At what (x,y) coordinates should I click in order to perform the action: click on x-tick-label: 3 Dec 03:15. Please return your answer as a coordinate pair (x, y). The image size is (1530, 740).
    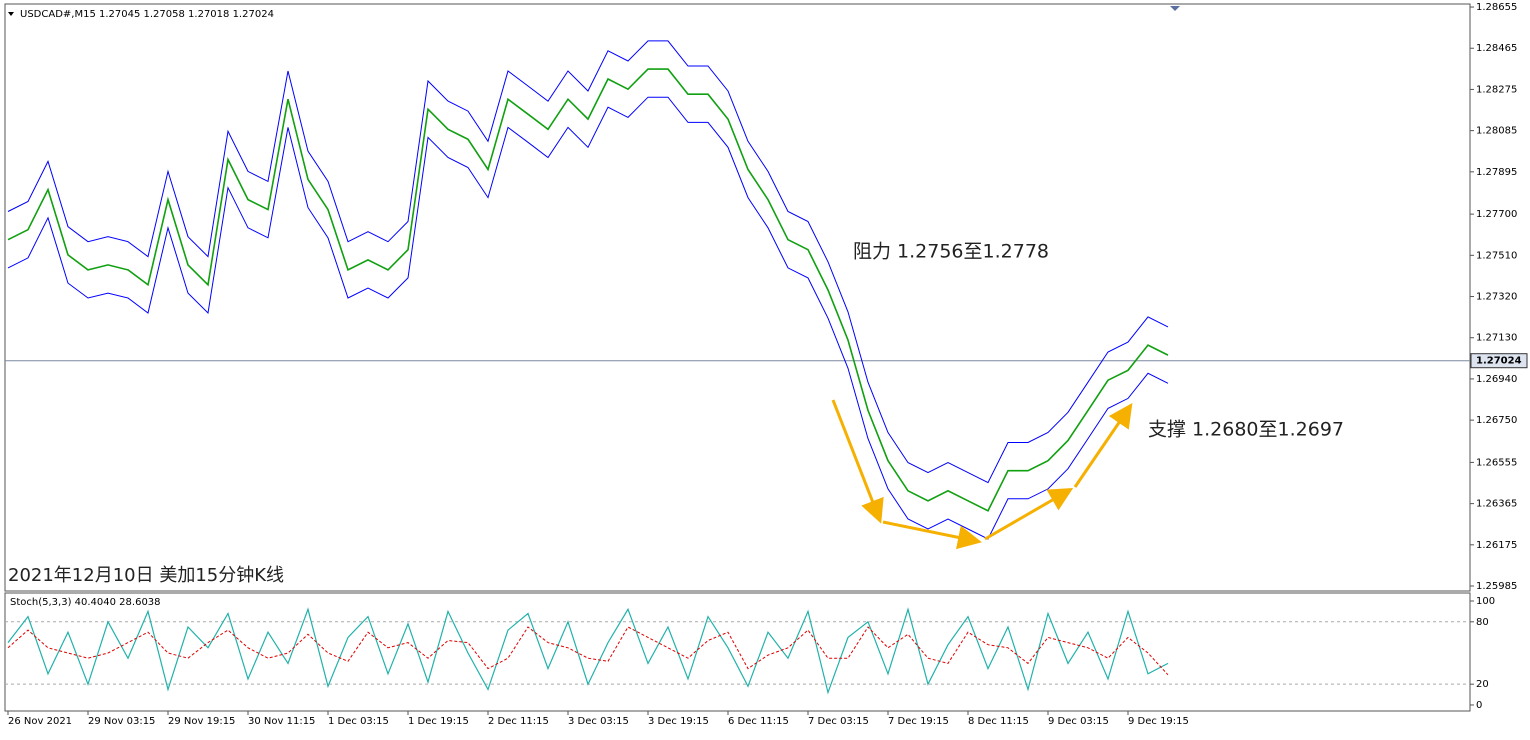
    Looking at the image, I should click on (598, 721).